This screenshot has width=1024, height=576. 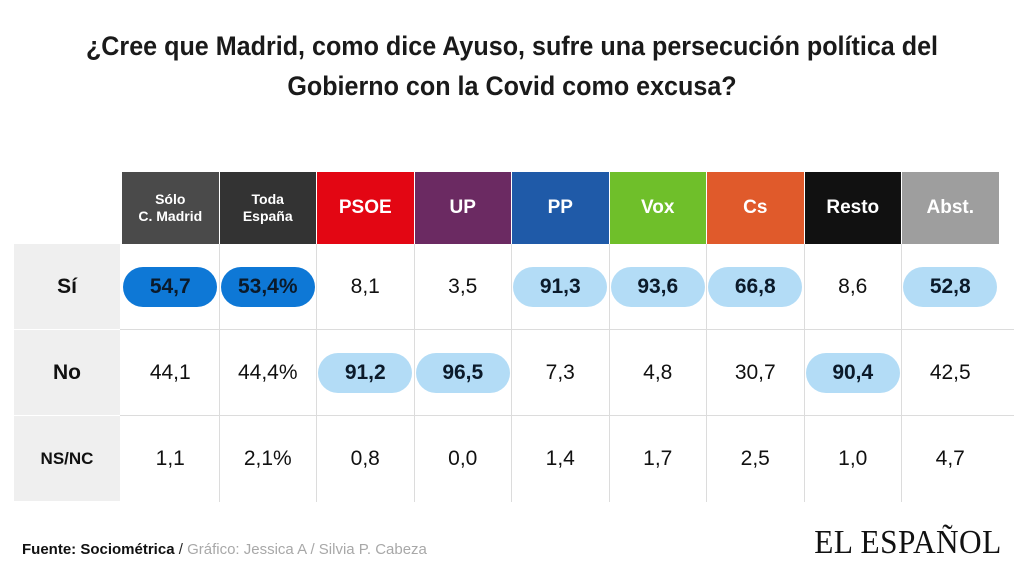 I want to click on table-cell: 66,8, so click(x=755, y=286).